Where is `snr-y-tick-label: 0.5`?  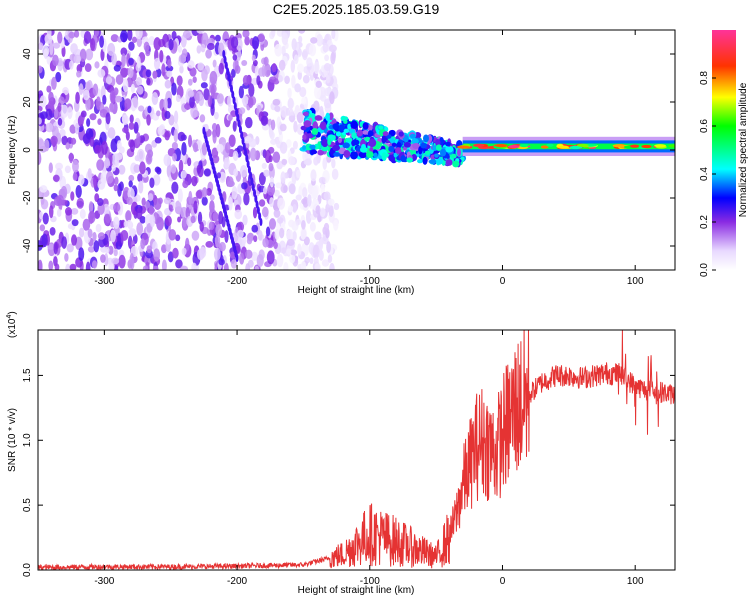
snr-y-tick-label: 0.5 is located at coordinates (27, 505).